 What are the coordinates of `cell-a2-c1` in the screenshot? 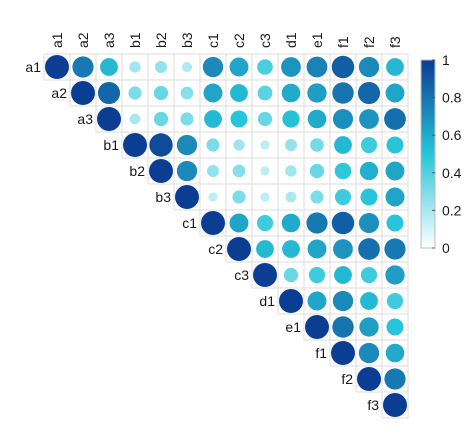 It's located at (213, 93).